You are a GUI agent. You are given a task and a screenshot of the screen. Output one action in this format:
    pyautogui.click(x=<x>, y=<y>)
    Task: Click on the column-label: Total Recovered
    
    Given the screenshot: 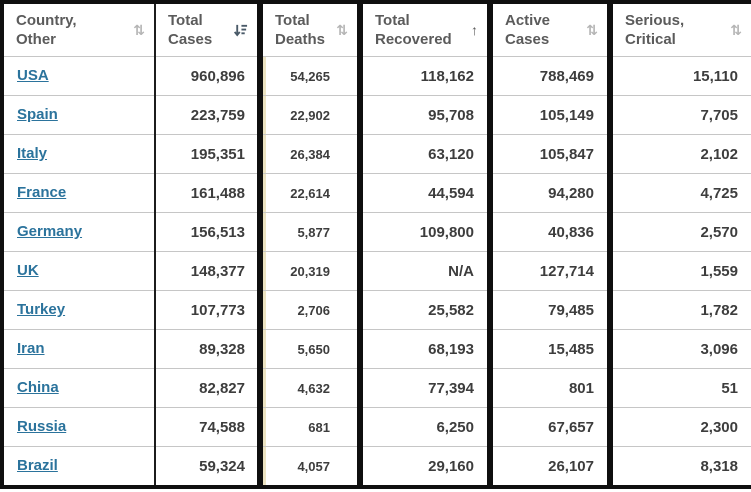 What is the action you would take?
    pyautogui.click(x=413, y=30)
    